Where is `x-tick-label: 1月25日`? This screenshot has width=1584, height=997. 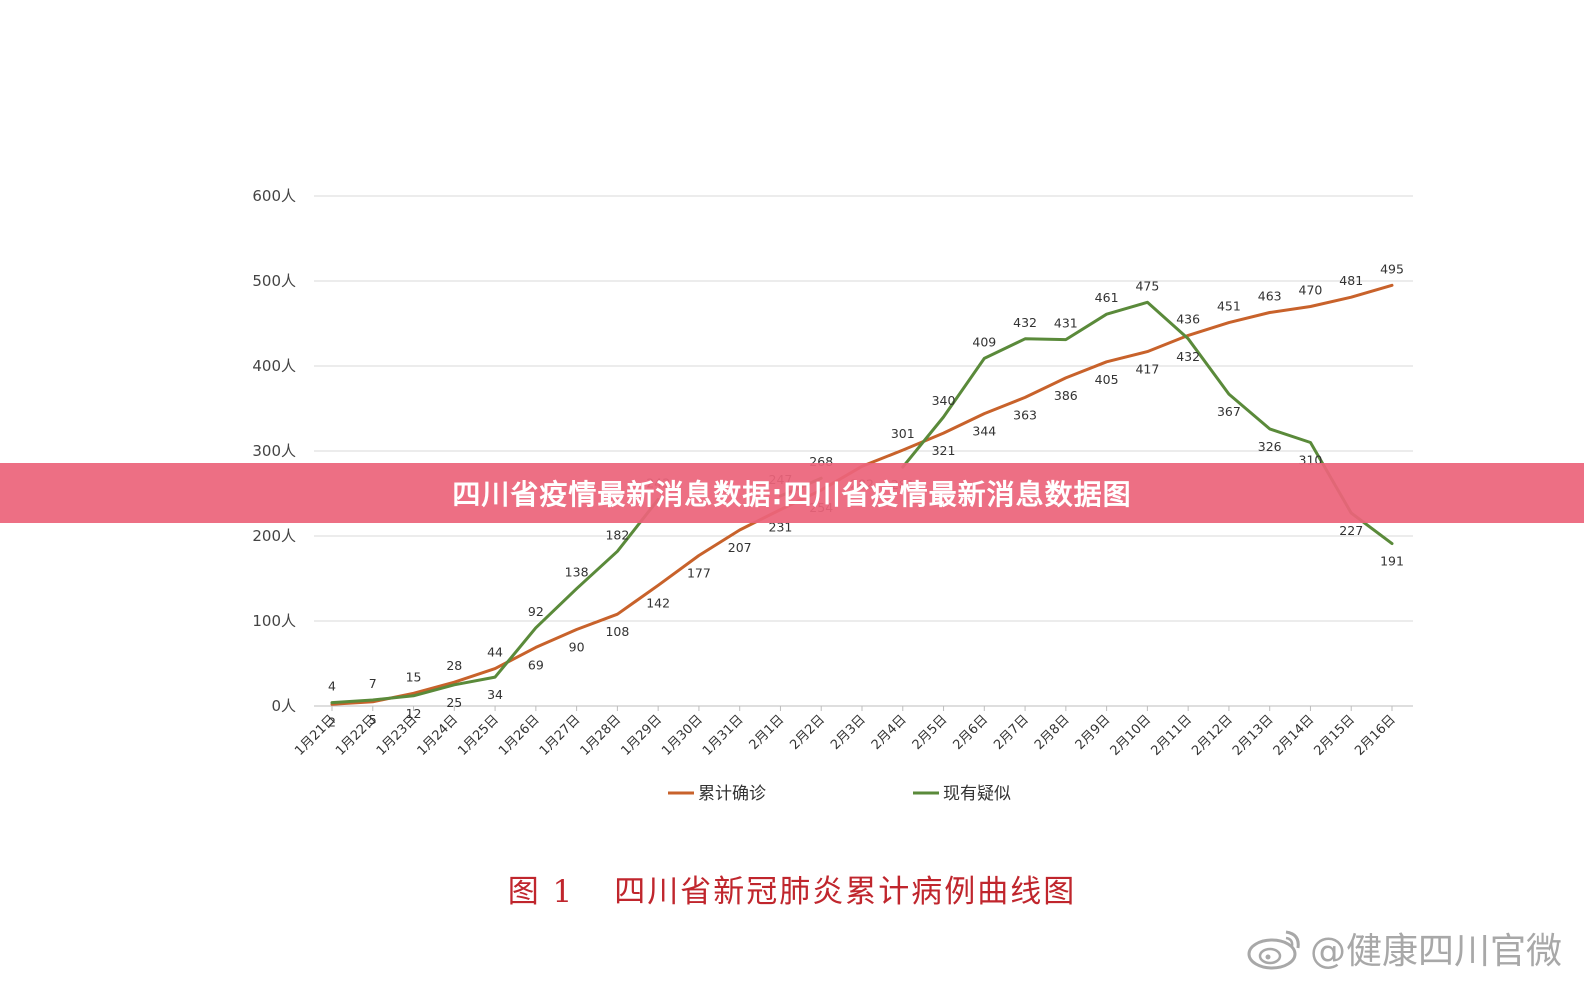 x-tick-label: 1月25日 is located at coordinates (478, 735).